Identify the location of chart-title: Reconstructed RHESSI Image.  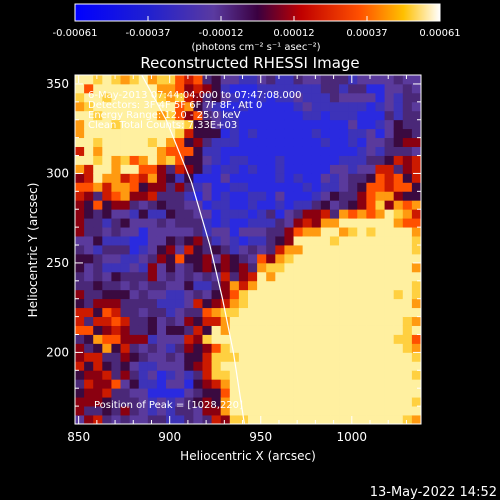
(249, 63).